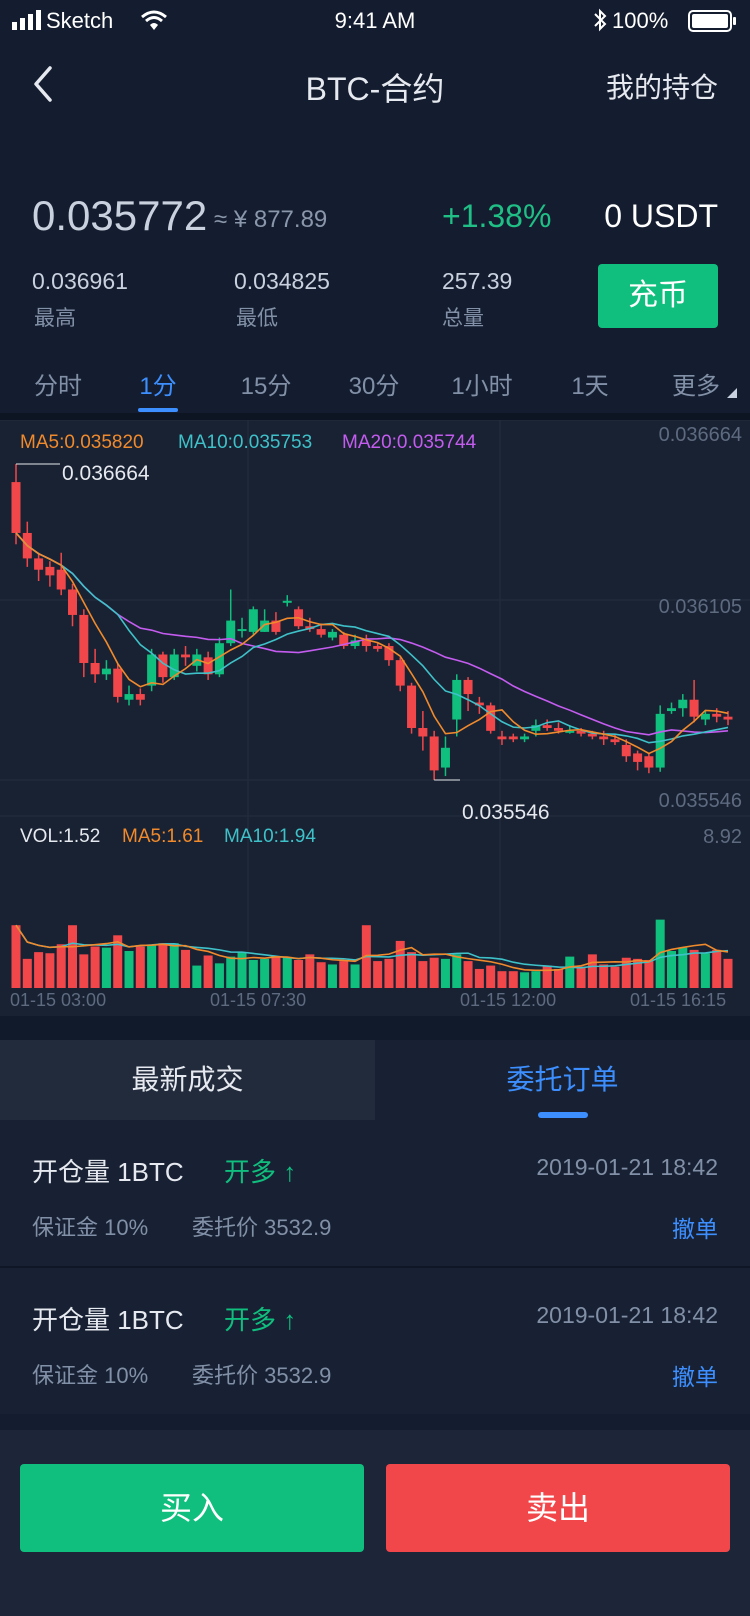 This screenshot has height=1616, width=750. What do you see at coordinates (58, 386) in the screenshot?
I see `period-tab-timeshare: 分时` at bounding box center [58, 386].